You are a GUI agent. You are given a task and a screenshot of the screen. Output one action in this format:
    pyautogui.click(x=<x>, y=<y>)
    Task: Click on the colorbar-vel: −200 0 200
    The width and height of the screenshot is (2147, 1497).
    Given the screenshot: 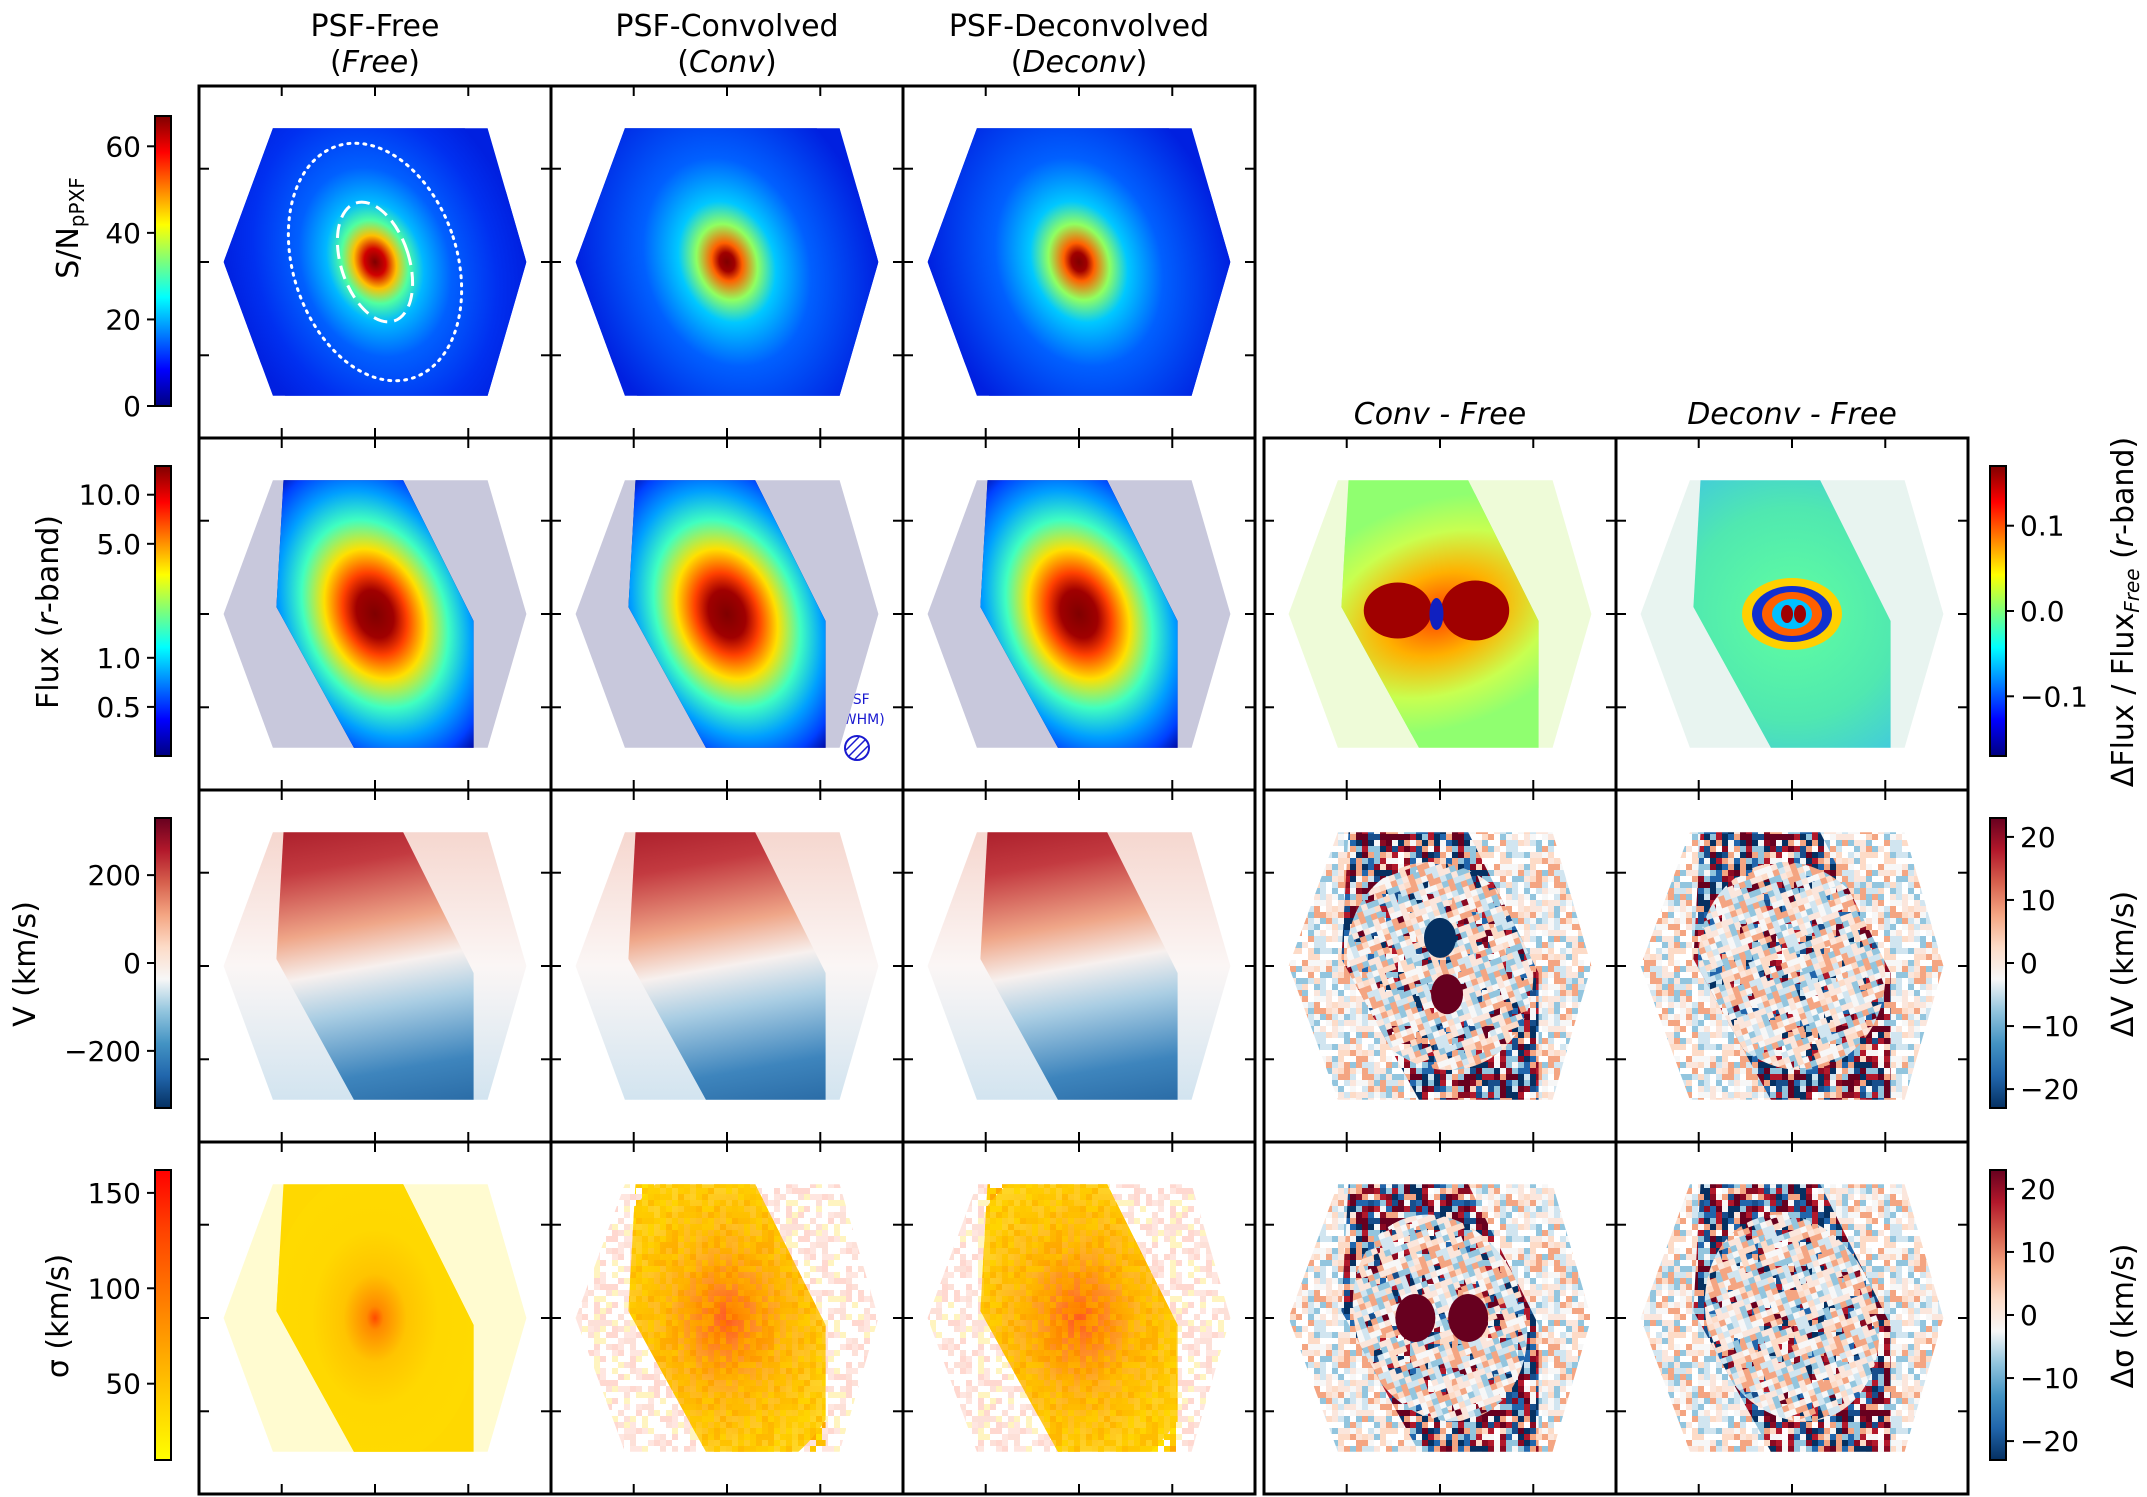 What is the action you would take?
    pyautogui.click(x=118, y=963)
    